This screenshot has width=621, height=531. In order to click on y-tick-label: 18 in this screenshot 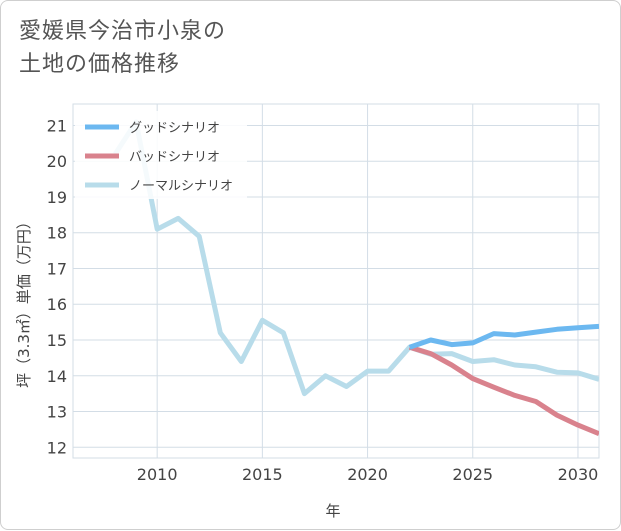, I will do `click(57, 233)`.